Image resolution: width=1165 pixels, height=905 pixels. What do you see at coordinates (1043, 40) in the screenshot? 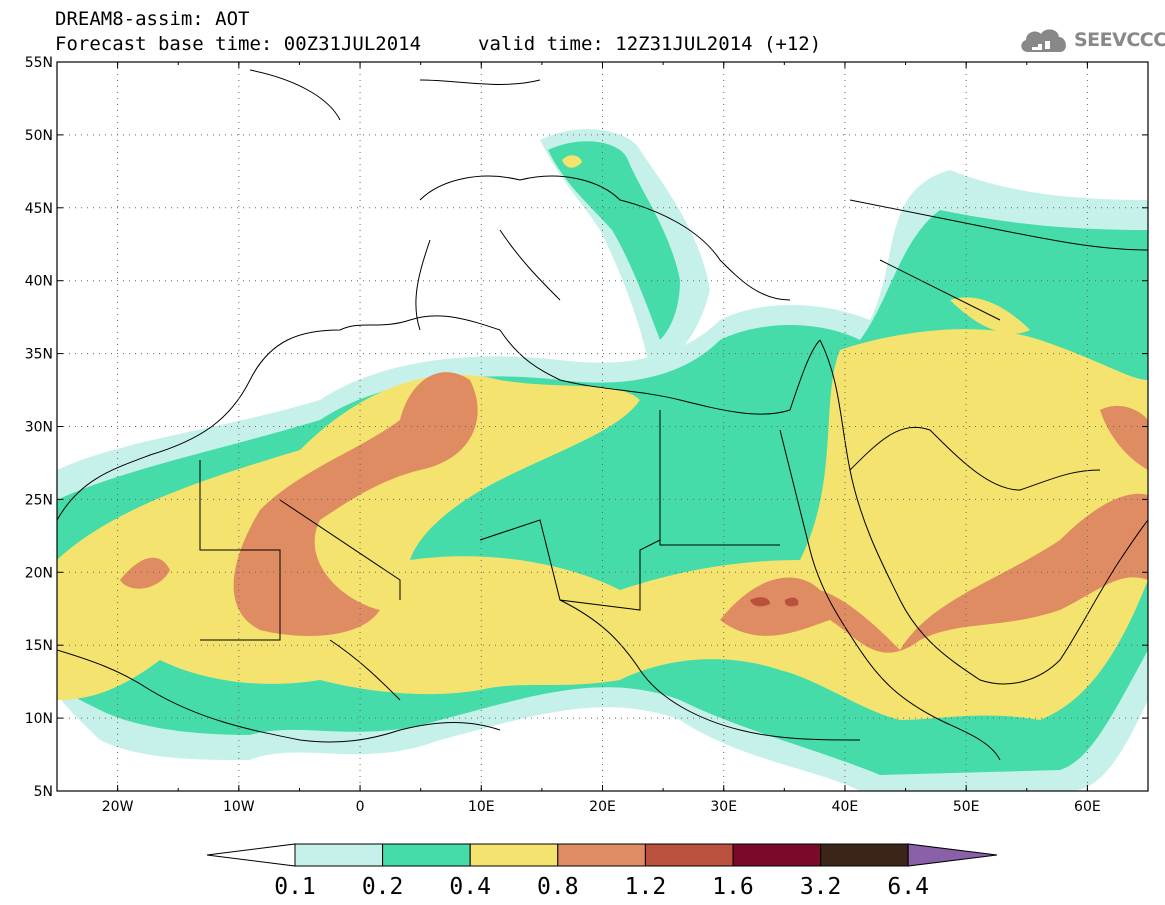
I see `cloud-icon` at bounding box center [1043, 40].